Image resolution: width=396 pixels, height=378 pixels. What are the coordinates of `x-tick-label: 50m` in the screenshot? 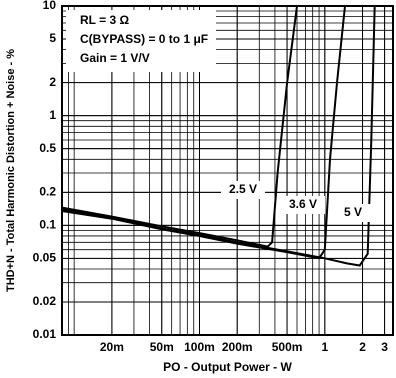 It's located at (162, 347).